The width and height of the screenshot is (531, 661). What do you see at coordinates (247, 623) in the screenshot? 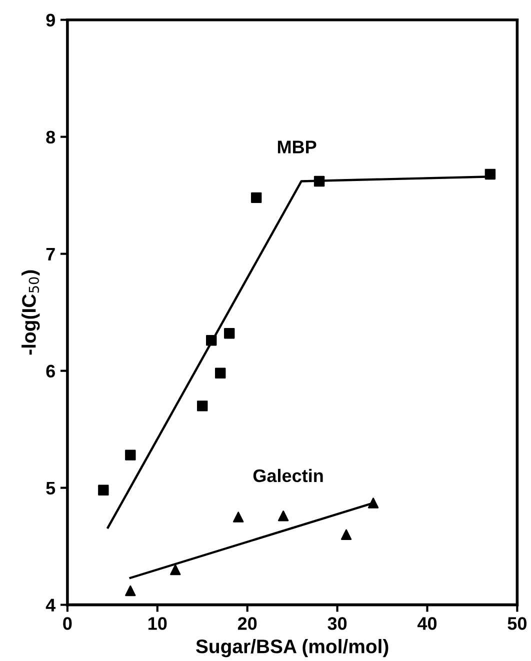
I see `x-tick-label: 20` at bounding box center [247, 623].